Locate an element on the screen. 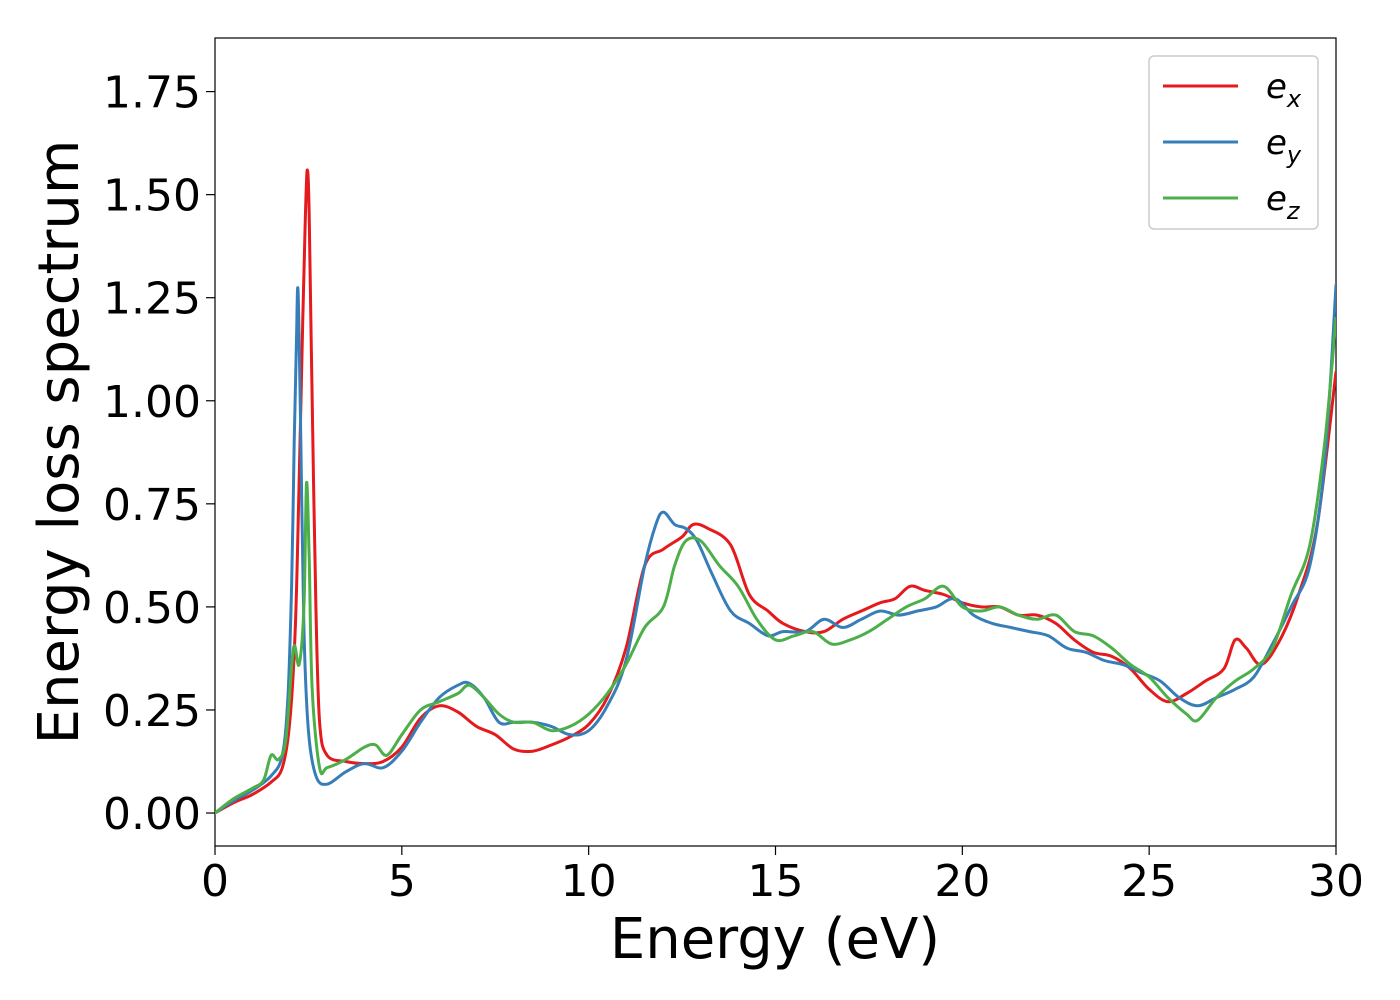 This screenshot has height=1000, width=1400. y-tick-label: 1.00 is located at coordinates (152, 402).